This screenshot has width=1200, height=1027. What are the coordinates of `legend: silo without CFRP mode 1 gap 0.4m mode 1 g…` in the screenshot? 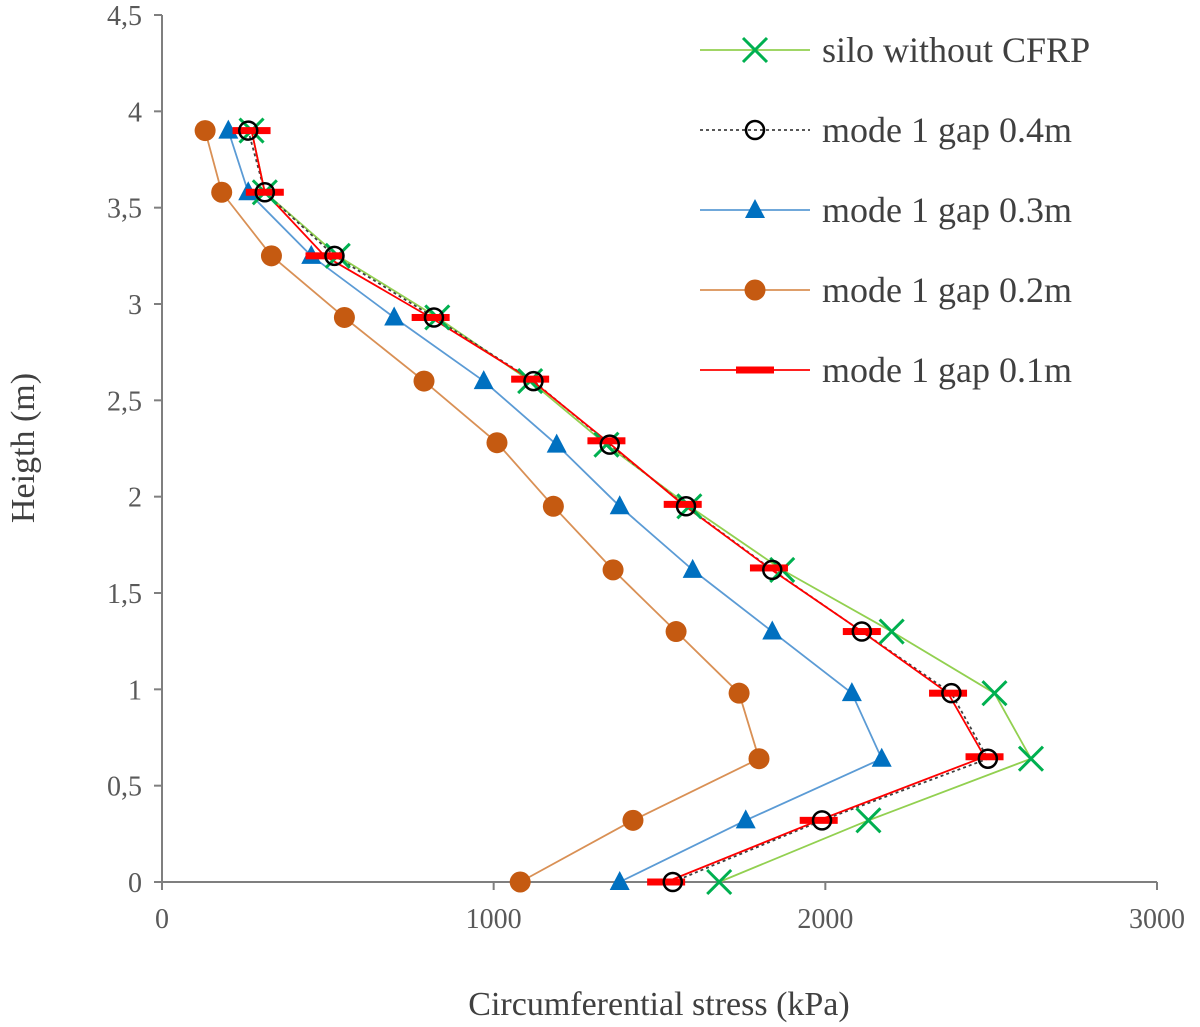 It's located at (895, 210).